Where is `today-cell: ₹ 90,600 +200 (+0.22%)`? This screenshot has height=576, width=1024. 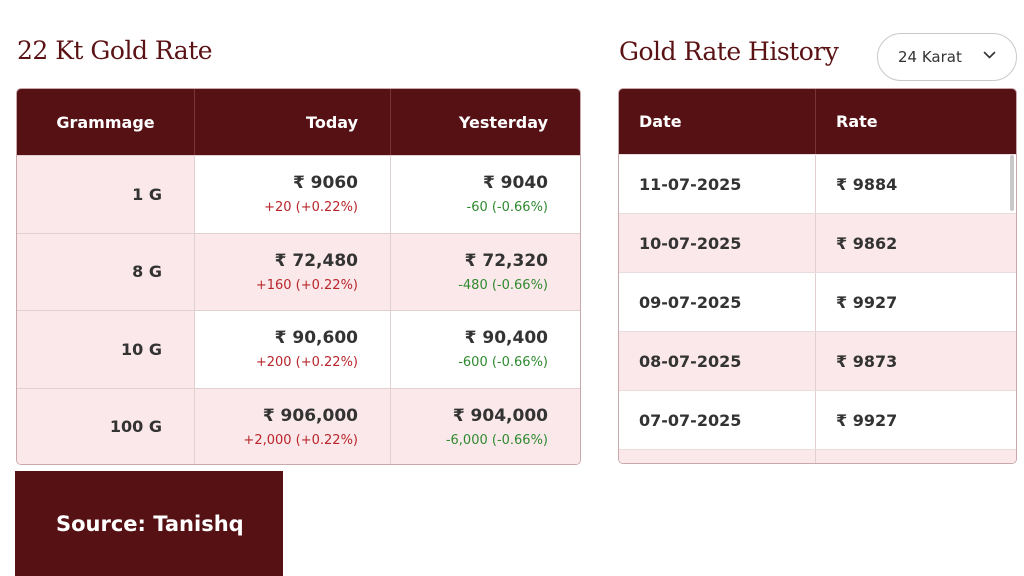
today-cell: ₹ 90,600 +200 (+0.22%) is located at coordinates (292, 349).